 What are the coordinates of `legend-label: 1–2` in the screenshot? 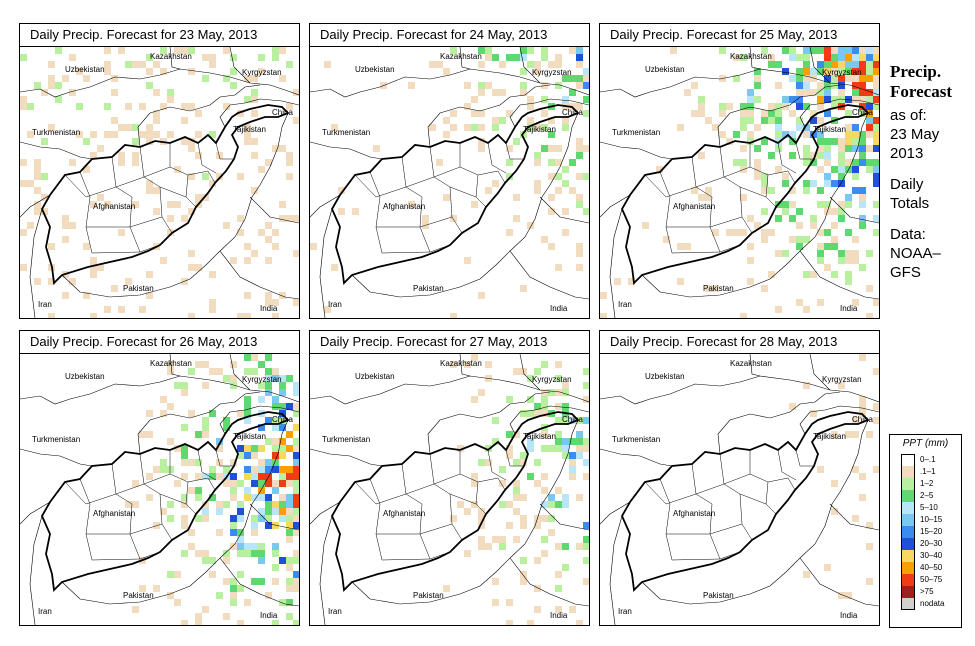 It's located at (927, 483).